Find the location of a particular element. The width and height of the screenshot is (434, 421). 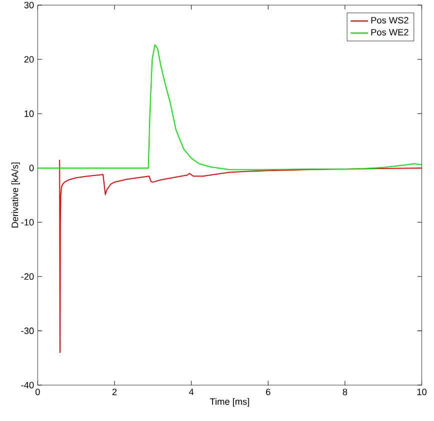

y-tick-label: 0 is located at coordinates (31, 168).